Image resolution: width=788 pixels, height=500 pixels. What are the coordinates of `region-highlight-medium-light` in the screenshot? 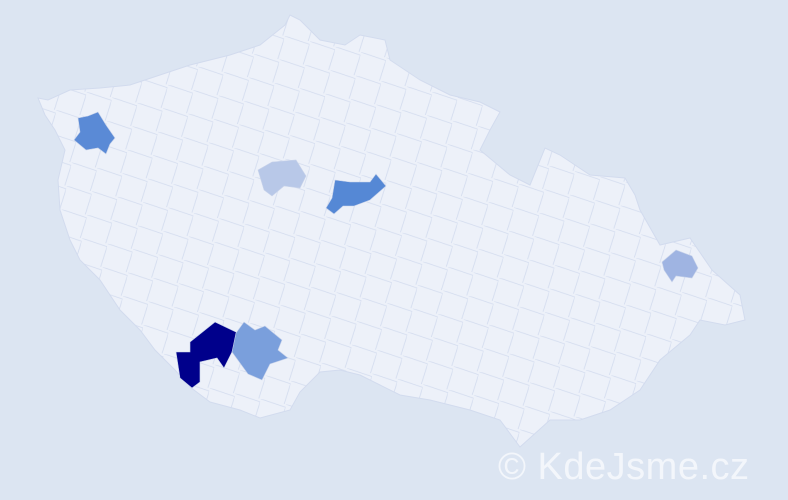 It's located at (260, 351).